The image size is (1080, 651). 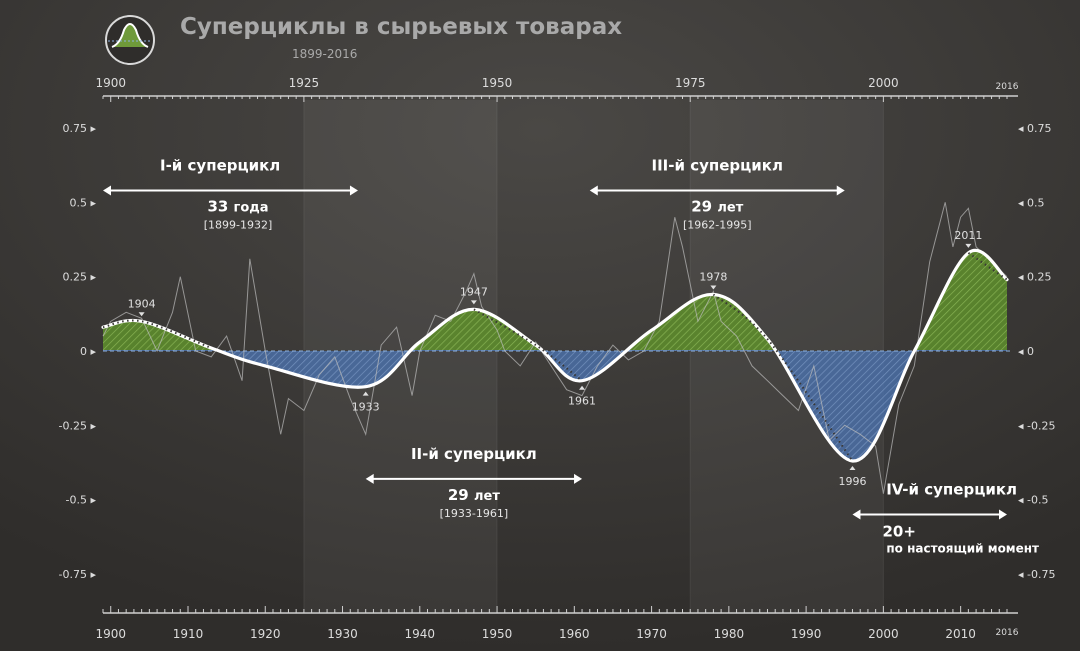 What do you see at coordinates (1007, 87) in the screenshot?
I see `top-axis-label: 2016` at bounding box center [1007, 87].